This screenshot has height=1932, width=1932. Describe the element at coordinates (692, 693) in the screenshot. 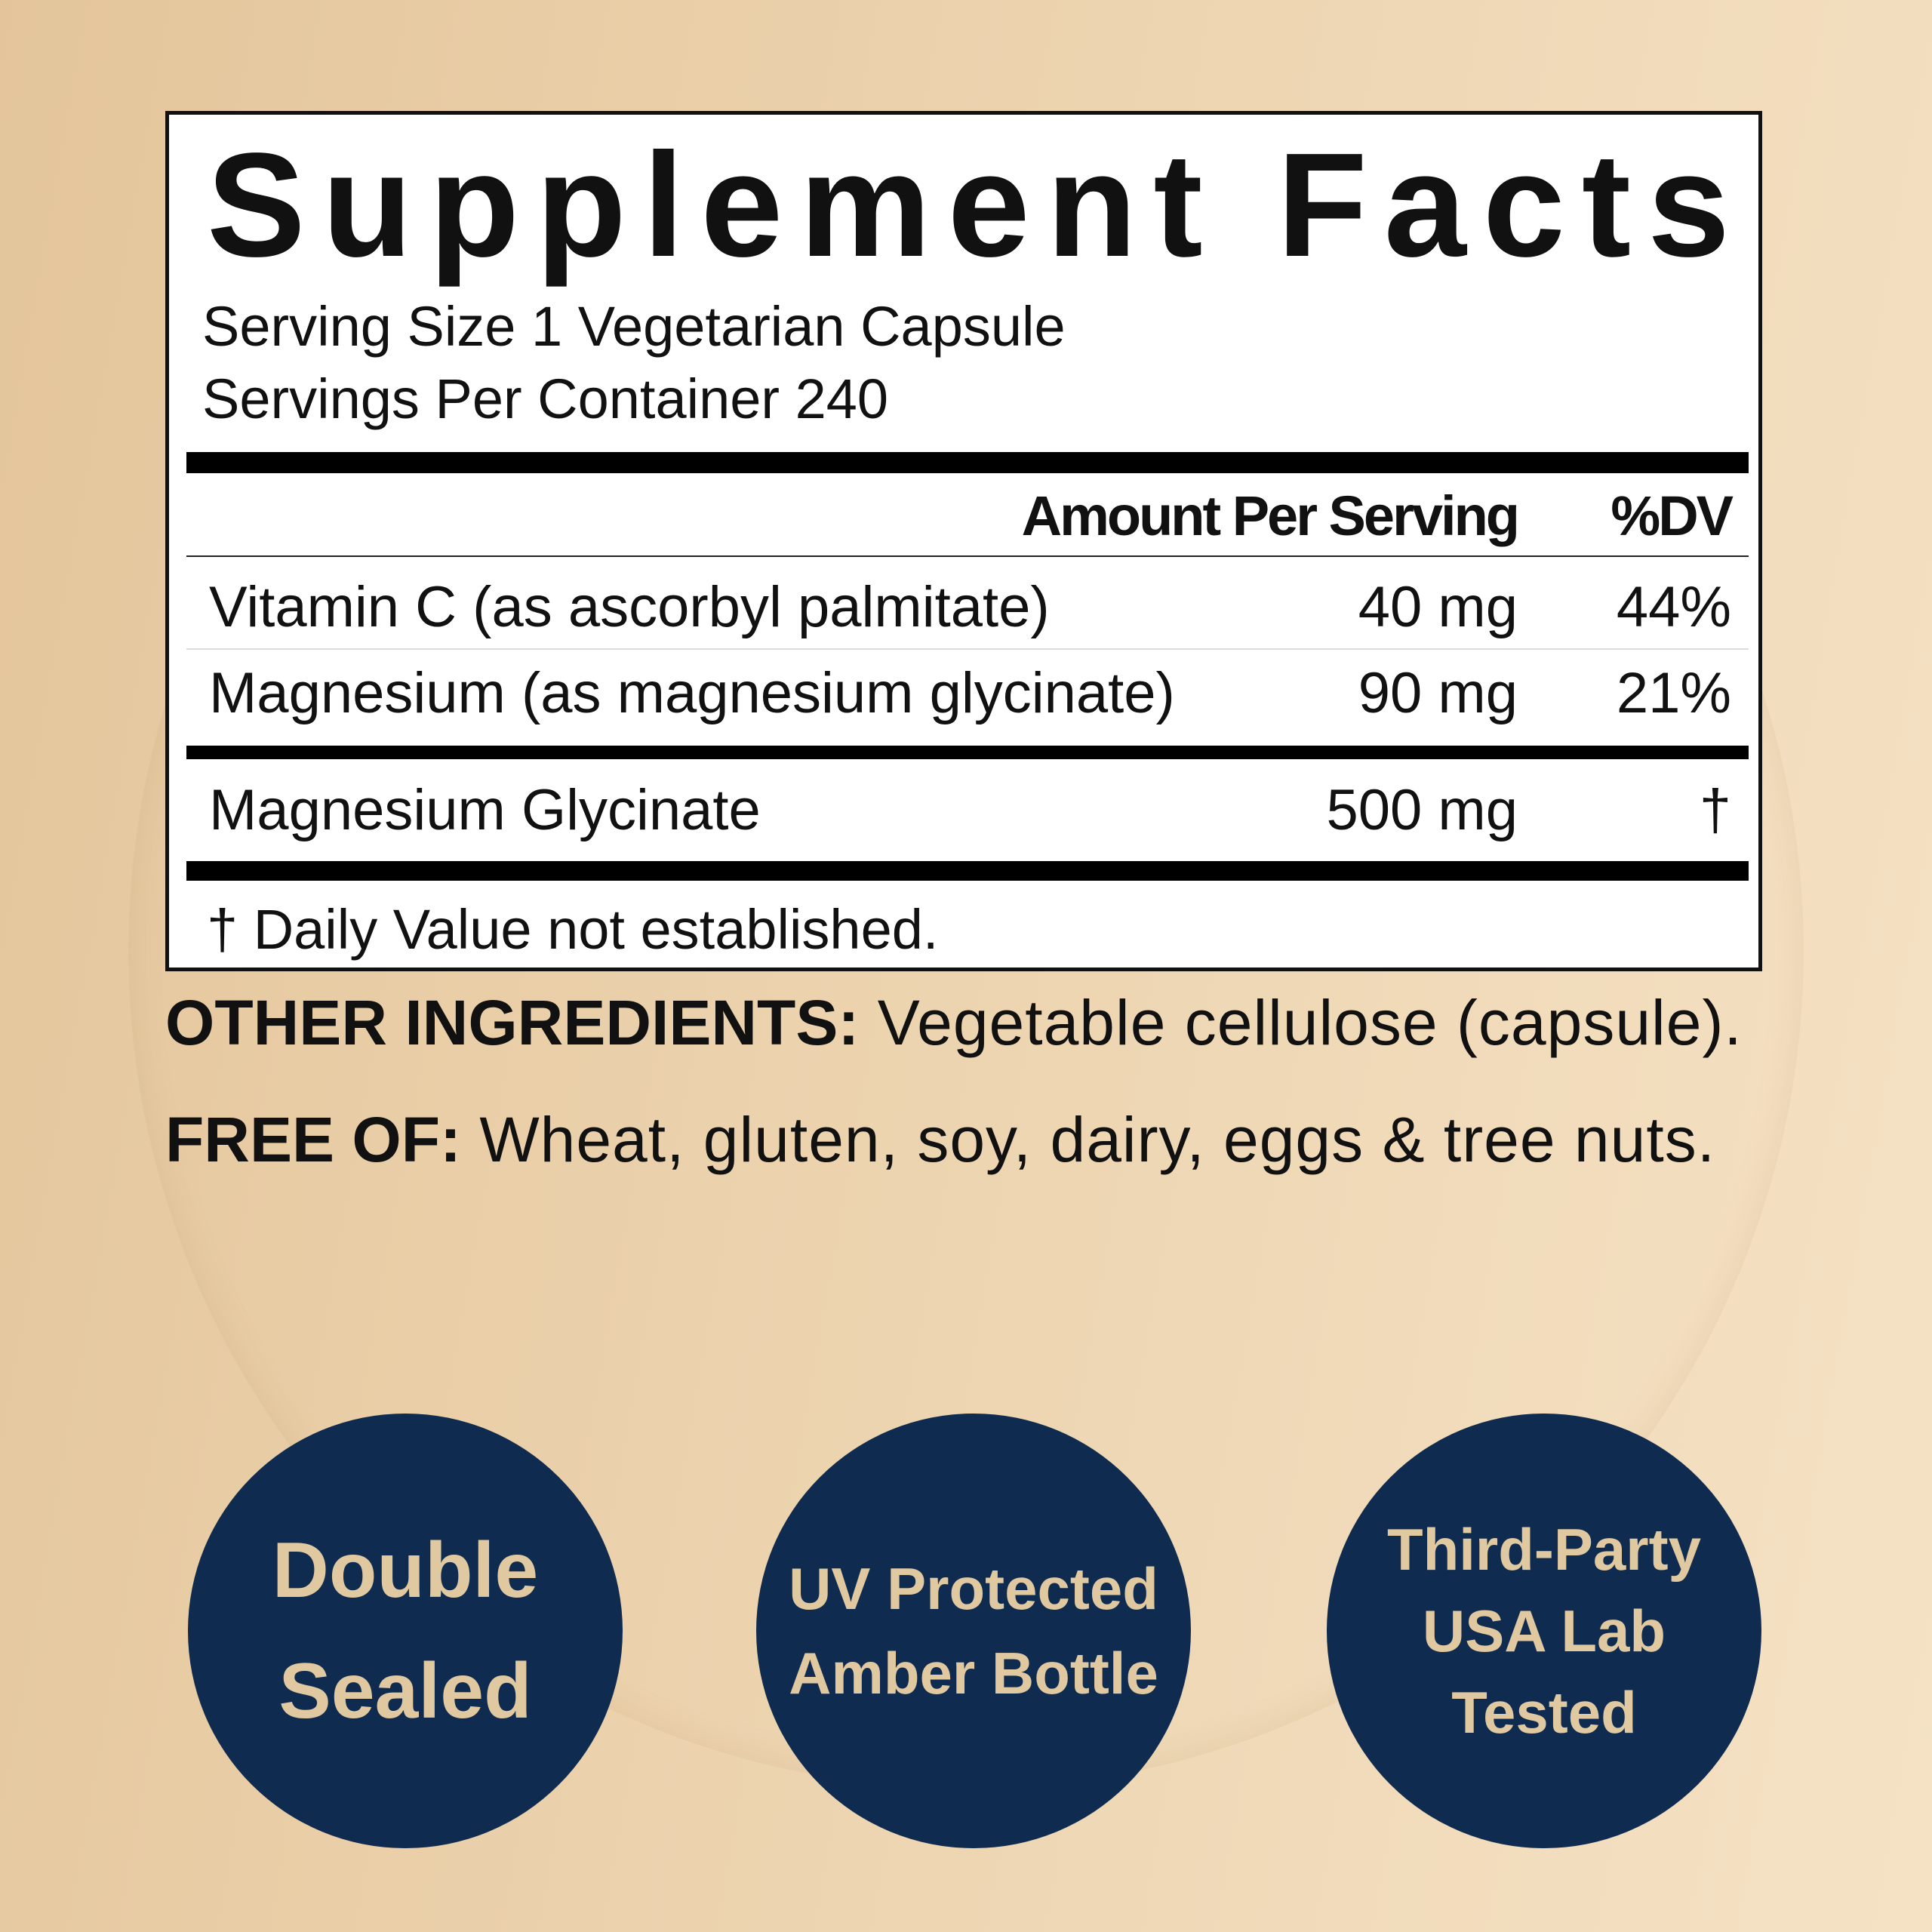

I see `nutrient-name: Magnesium (as magnesium glycinate)` at that location.